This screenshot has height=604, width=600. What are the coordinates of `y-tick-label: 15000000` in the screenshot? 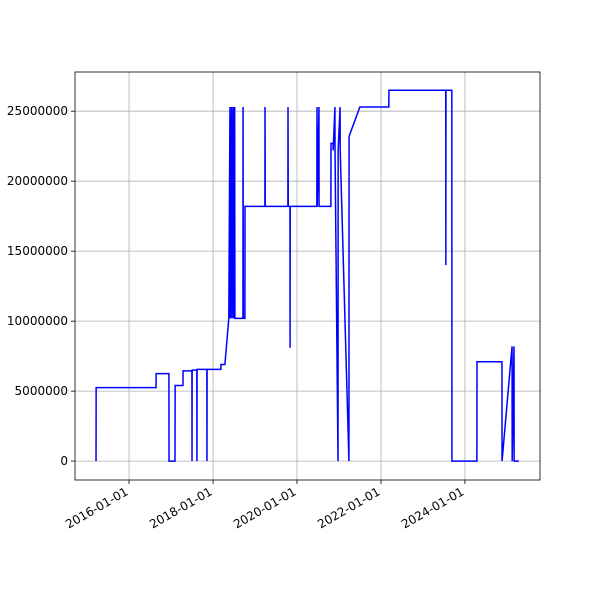 It's located at (37, 251).